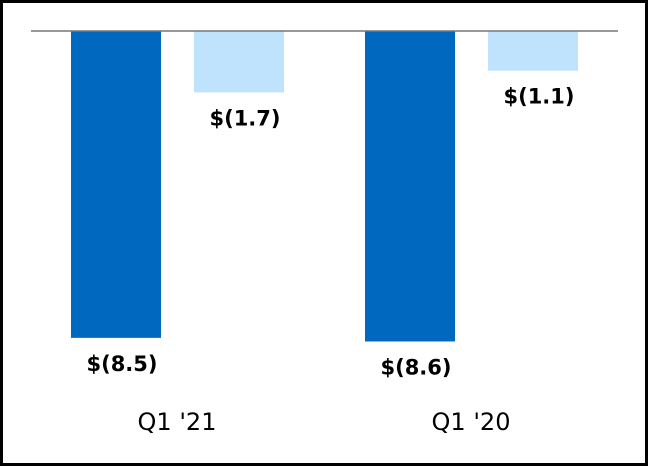  Describe the element at coordinates (244, 118) in the screenshot. I see `value-label: $(1.7)` at that location.